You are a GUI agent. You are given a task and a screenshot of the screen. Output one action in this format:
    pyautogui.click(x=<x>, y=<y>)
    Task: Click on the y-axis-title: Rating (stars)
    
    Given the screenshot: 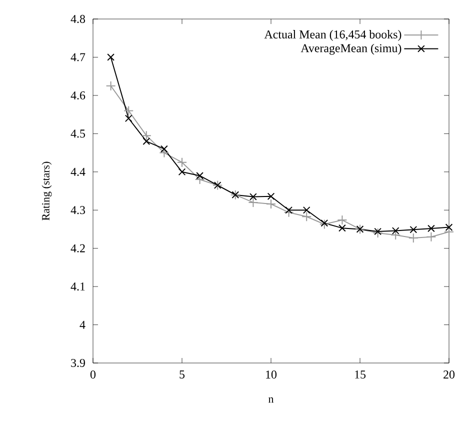 What is the action you would take?
    pyautogui.click(x=47, y=191)
    